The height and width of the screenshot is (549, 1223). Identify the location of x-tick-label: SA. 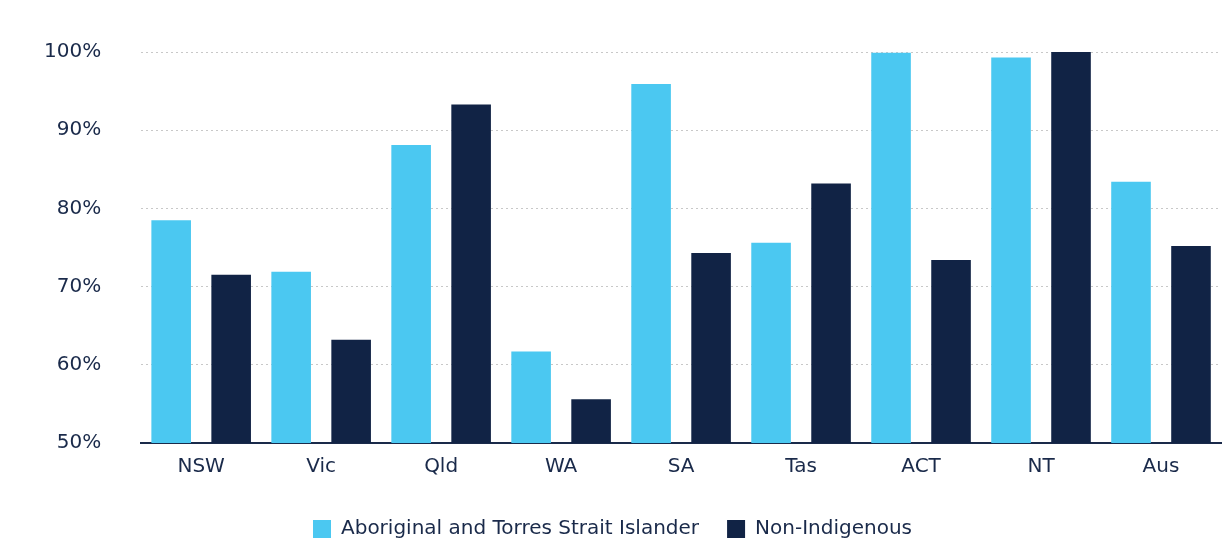
(681, 465).